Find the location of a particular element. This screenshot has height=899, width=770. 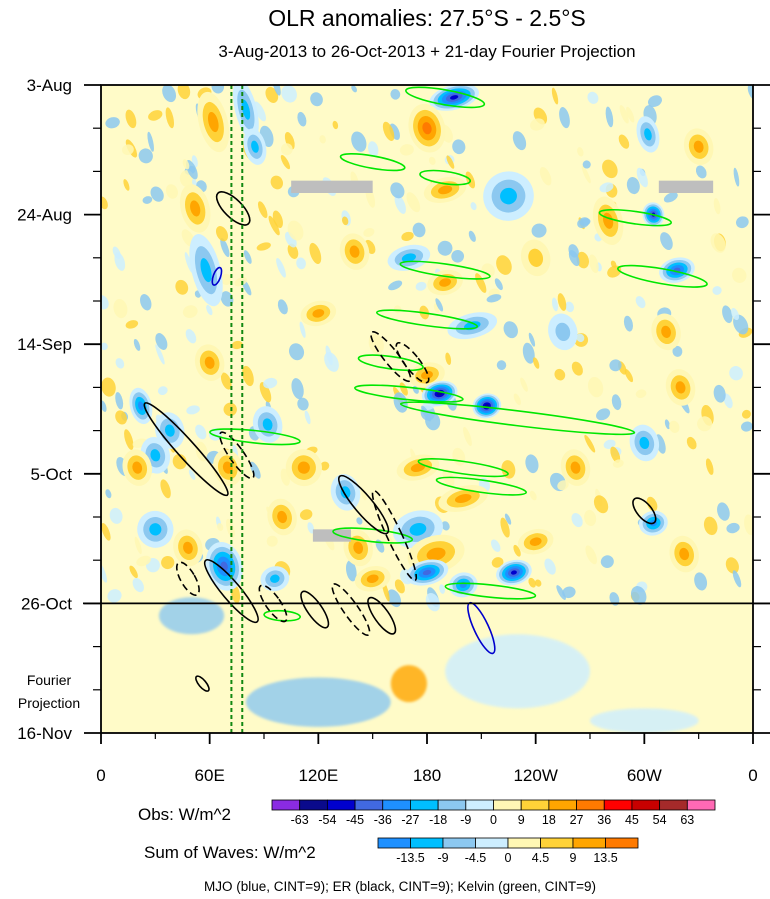

y-tick-label: 16-Nov is located at coordinates (44, 733).